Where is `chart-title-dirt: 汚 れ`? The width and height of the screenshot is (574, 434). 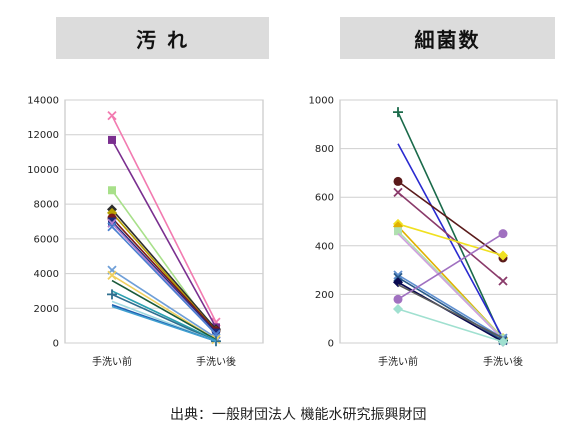
chart-title-dirt: 汚 れ is located at coordinates (162, 38).